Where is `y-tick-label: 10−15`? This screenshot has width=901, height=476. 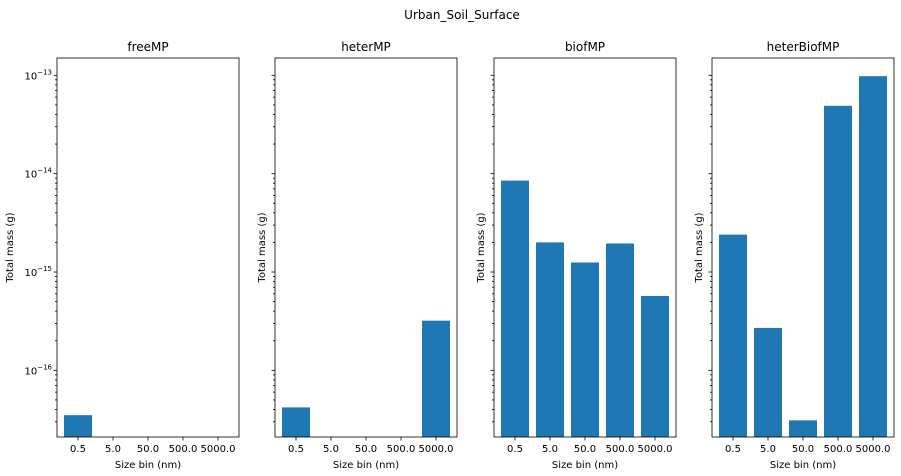 y-tick-label: 10−15 is located at coordinates (38, 272).